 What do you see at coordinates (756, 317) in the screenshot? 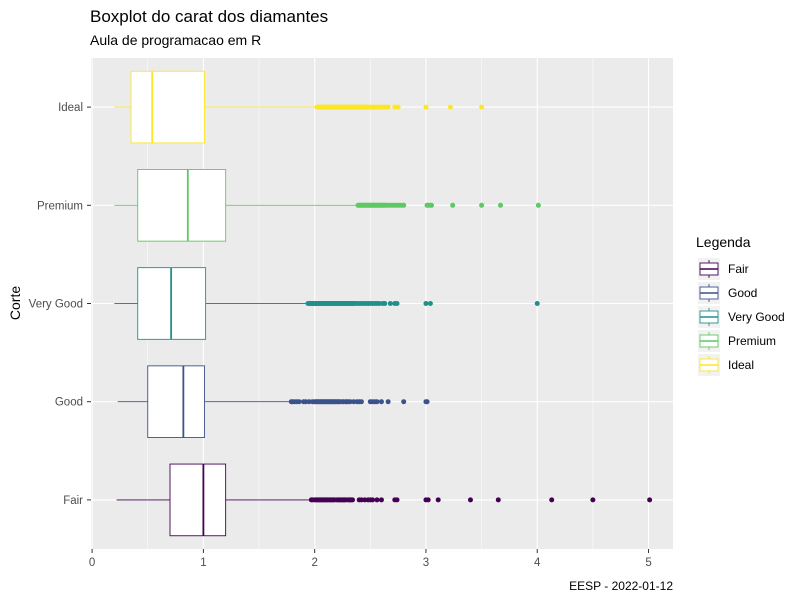
I see `legend-label: Very Good` at bounding box center [756, 317].